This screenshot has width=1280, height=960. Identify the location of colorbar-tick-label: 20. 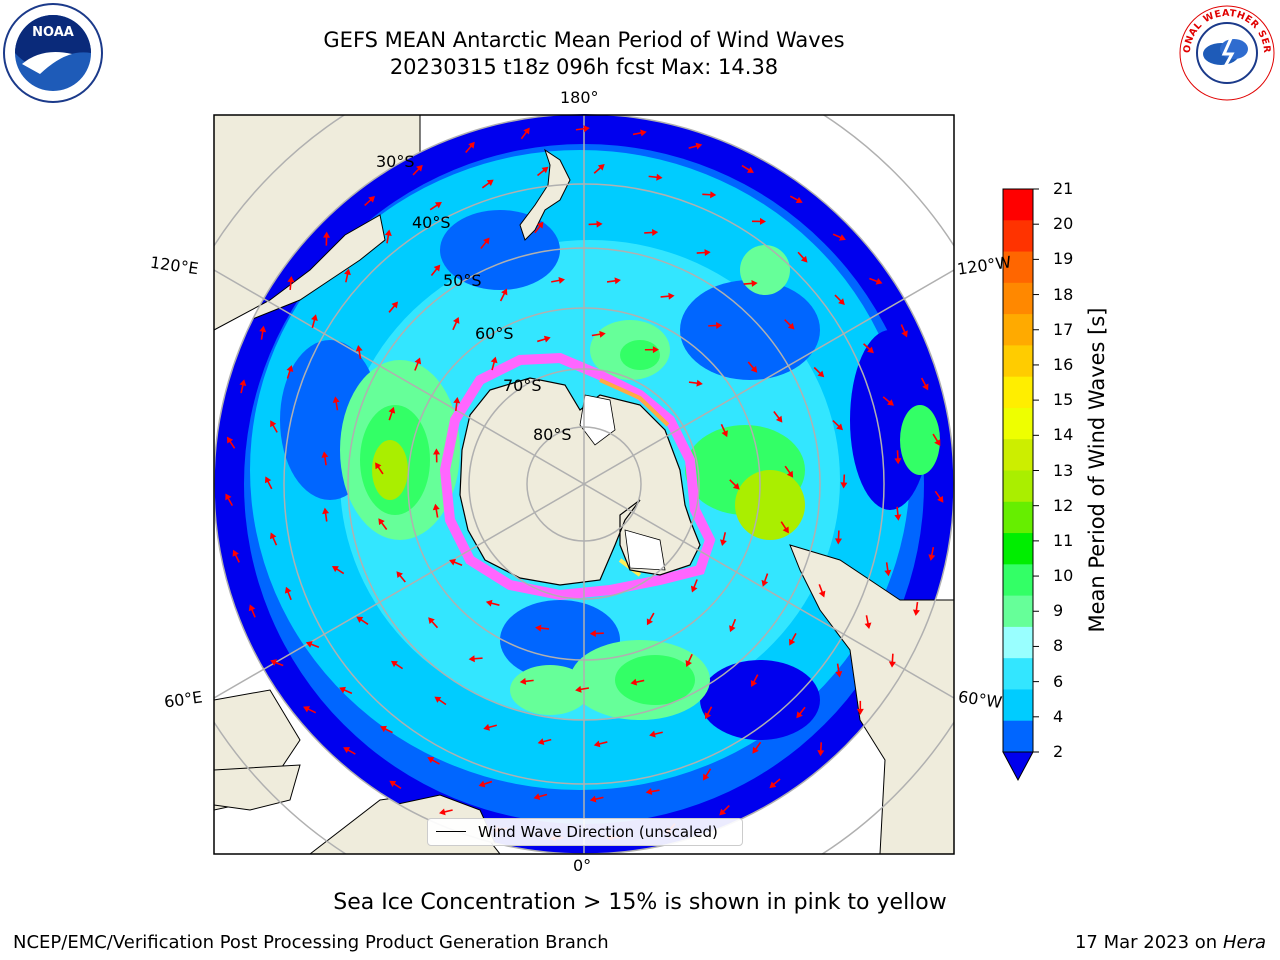
(1063, 224).